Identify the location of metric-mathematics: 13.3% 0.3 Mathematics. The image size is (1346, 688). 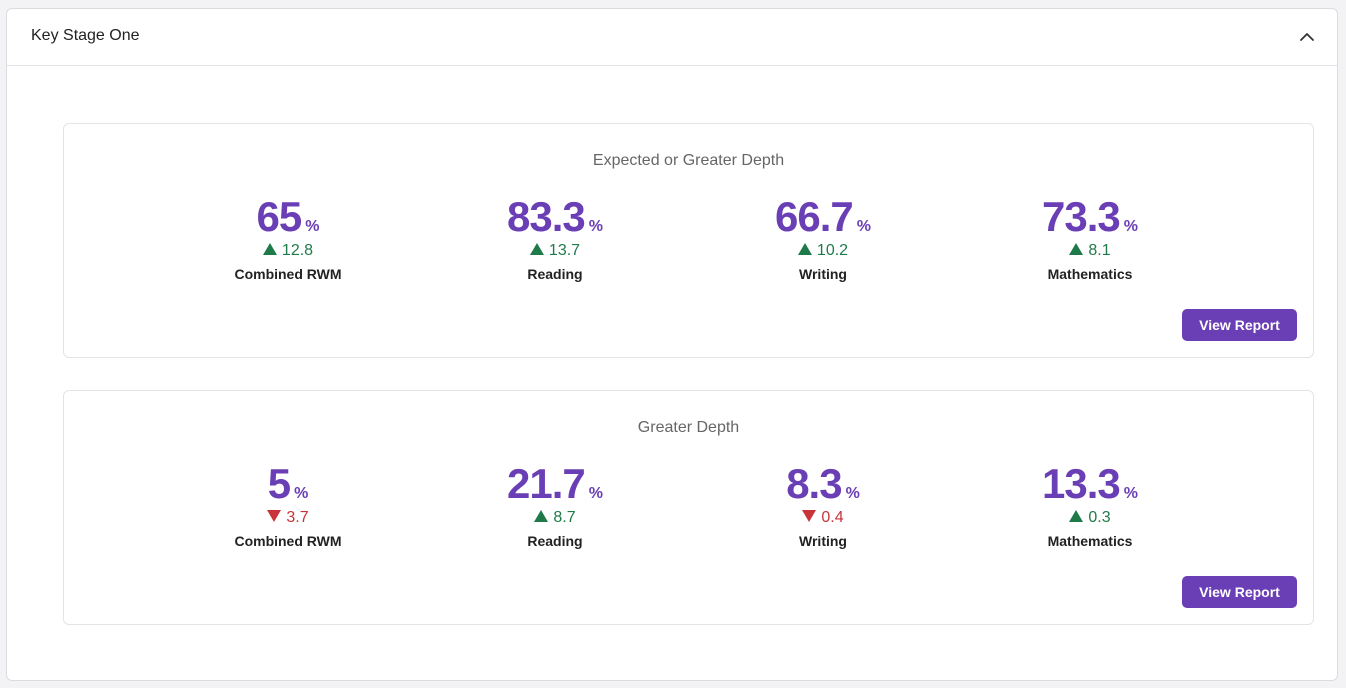
(1090, 505).